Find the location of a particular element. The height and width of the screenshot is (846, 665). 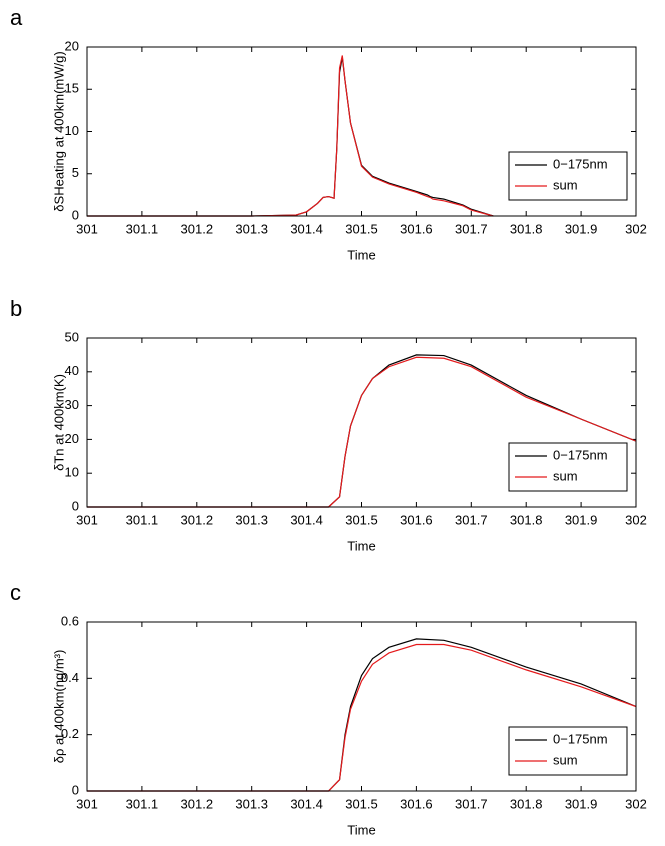

panel-label: c is located at coordinates (15, 592).